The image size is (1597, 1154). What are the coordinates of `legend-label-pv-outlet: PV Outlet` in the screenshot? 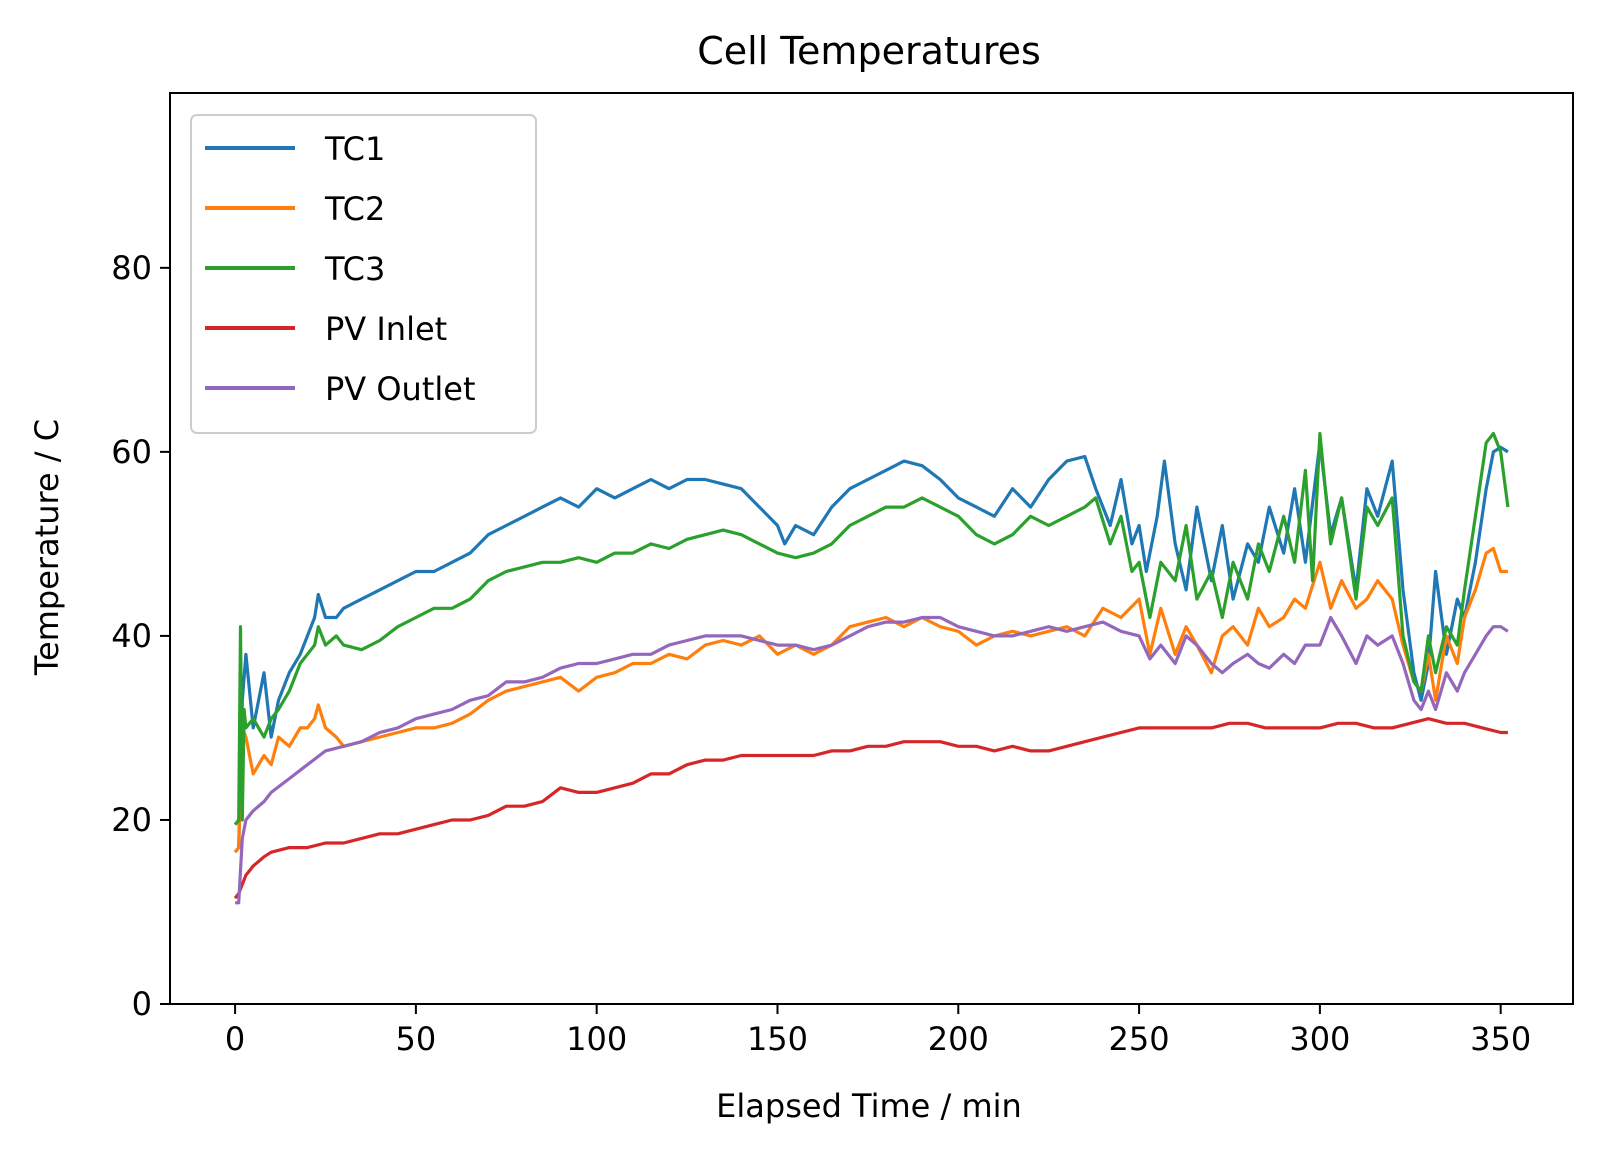 It's located at (400, 389).